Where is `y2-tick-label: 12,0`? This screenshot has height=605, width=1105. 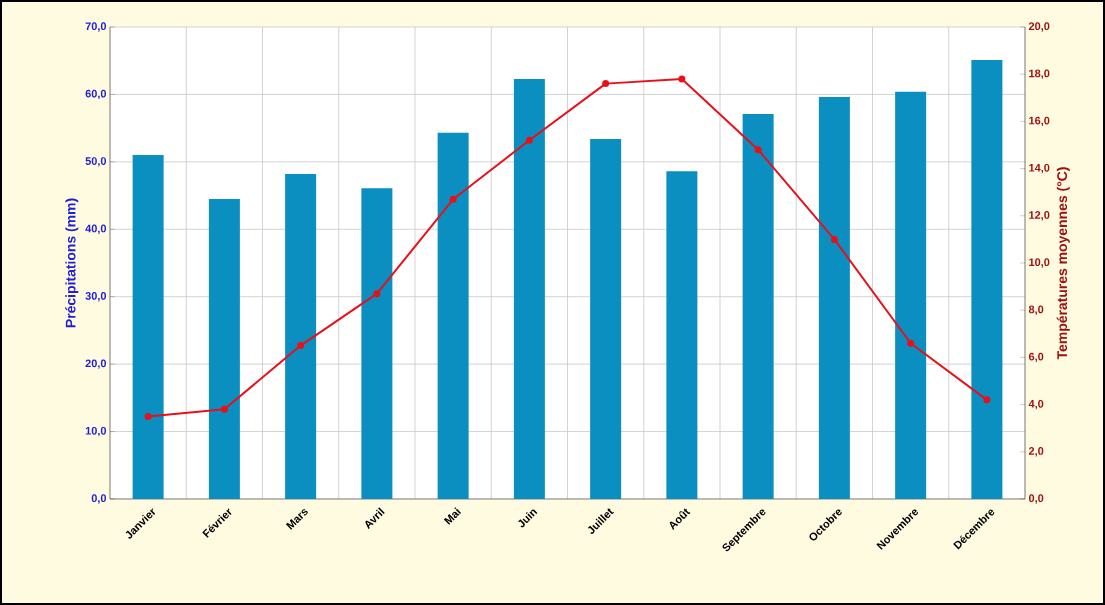 y2-tick-label: 12,0 is located at coordinates (1039, 216).